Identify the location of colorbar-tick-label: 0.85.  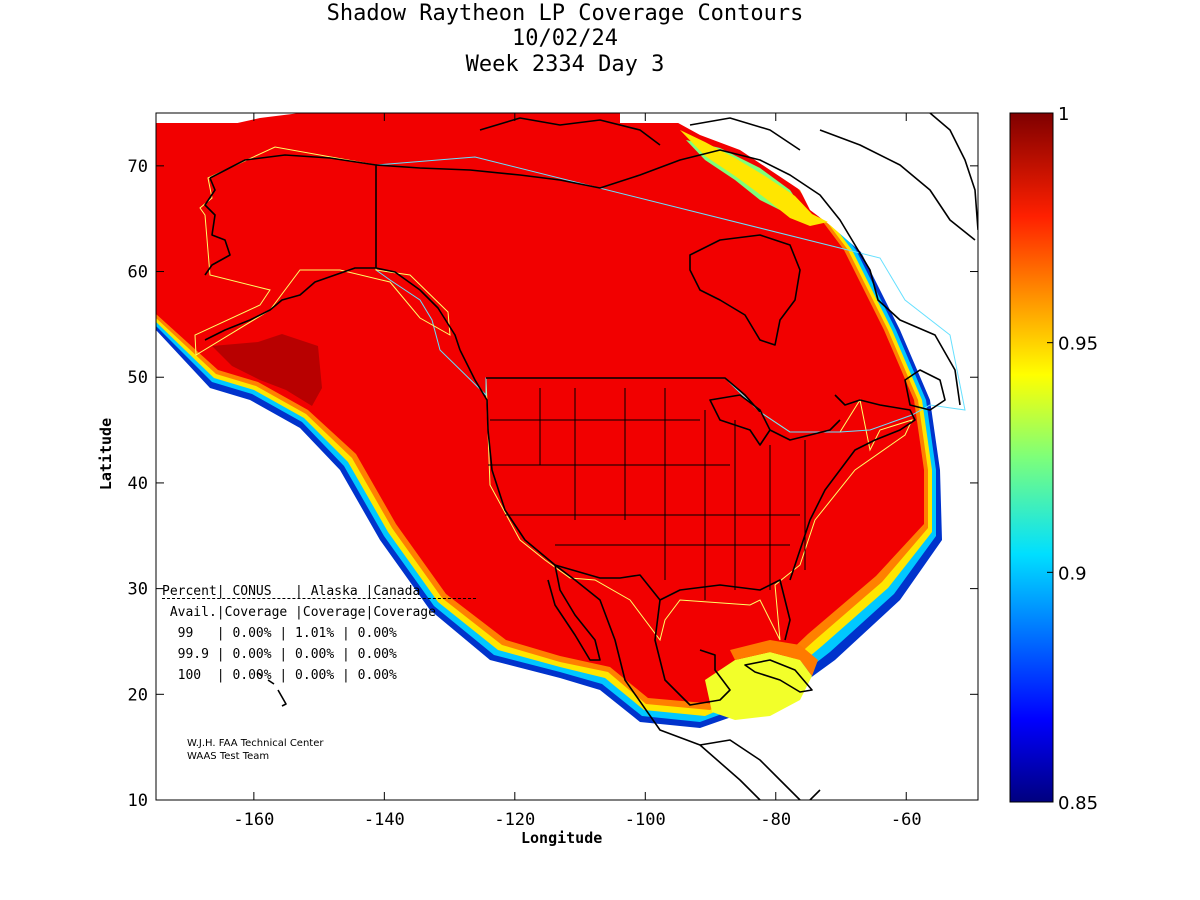
(1078, 803).